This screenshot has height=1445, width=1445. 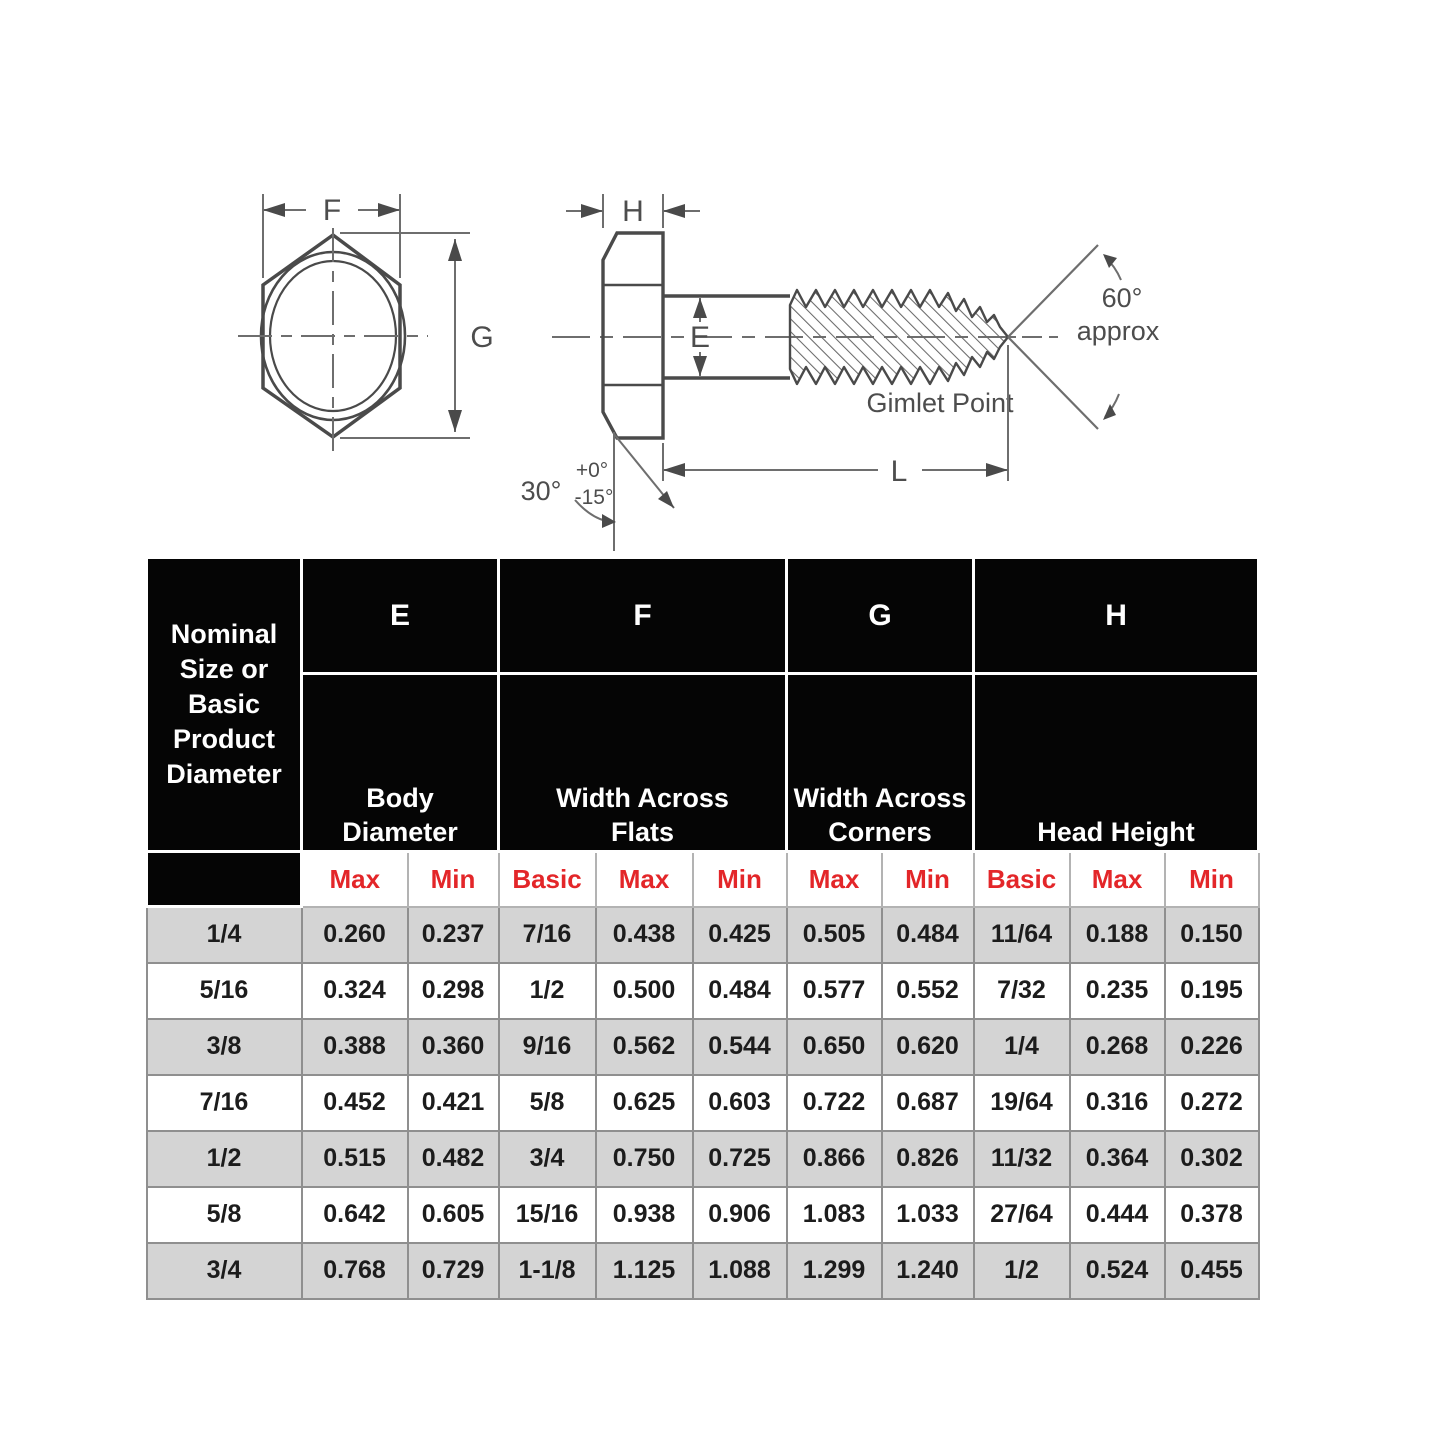 I want to click on value-cell: 0.552, so click(x=927, y=990).